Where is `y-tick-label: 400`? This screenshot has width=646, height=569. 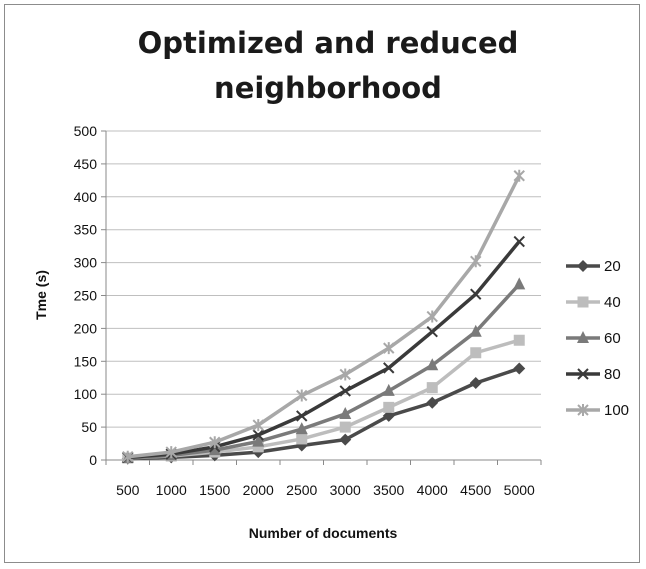 y-tick-label: 400 is located at coordinates (86, 197).